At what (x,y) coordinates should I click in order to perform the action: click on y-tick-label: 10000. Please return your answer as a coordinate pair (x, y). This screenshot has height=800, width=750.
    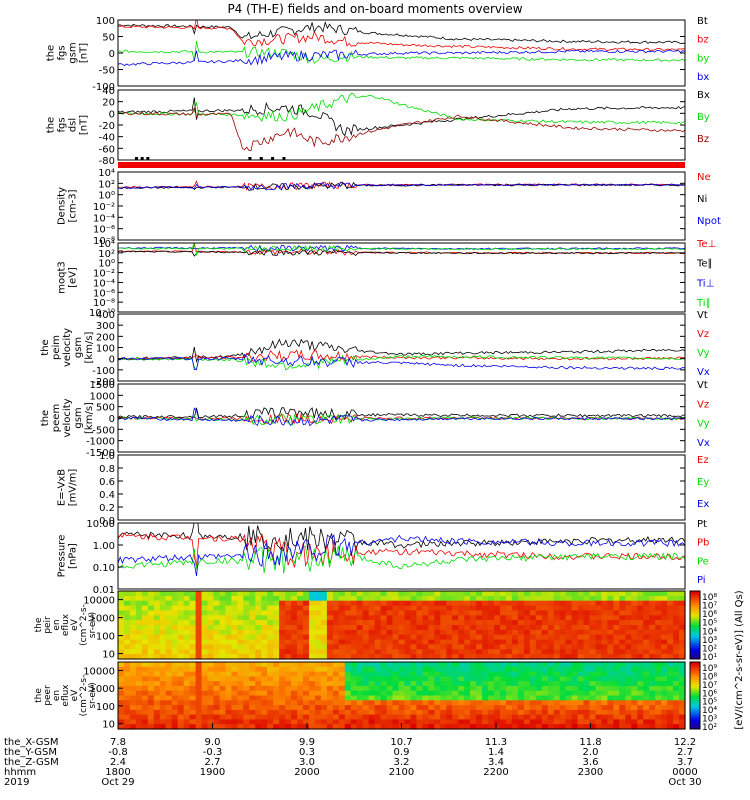
    Looking at the image, I should click on (99, 671).